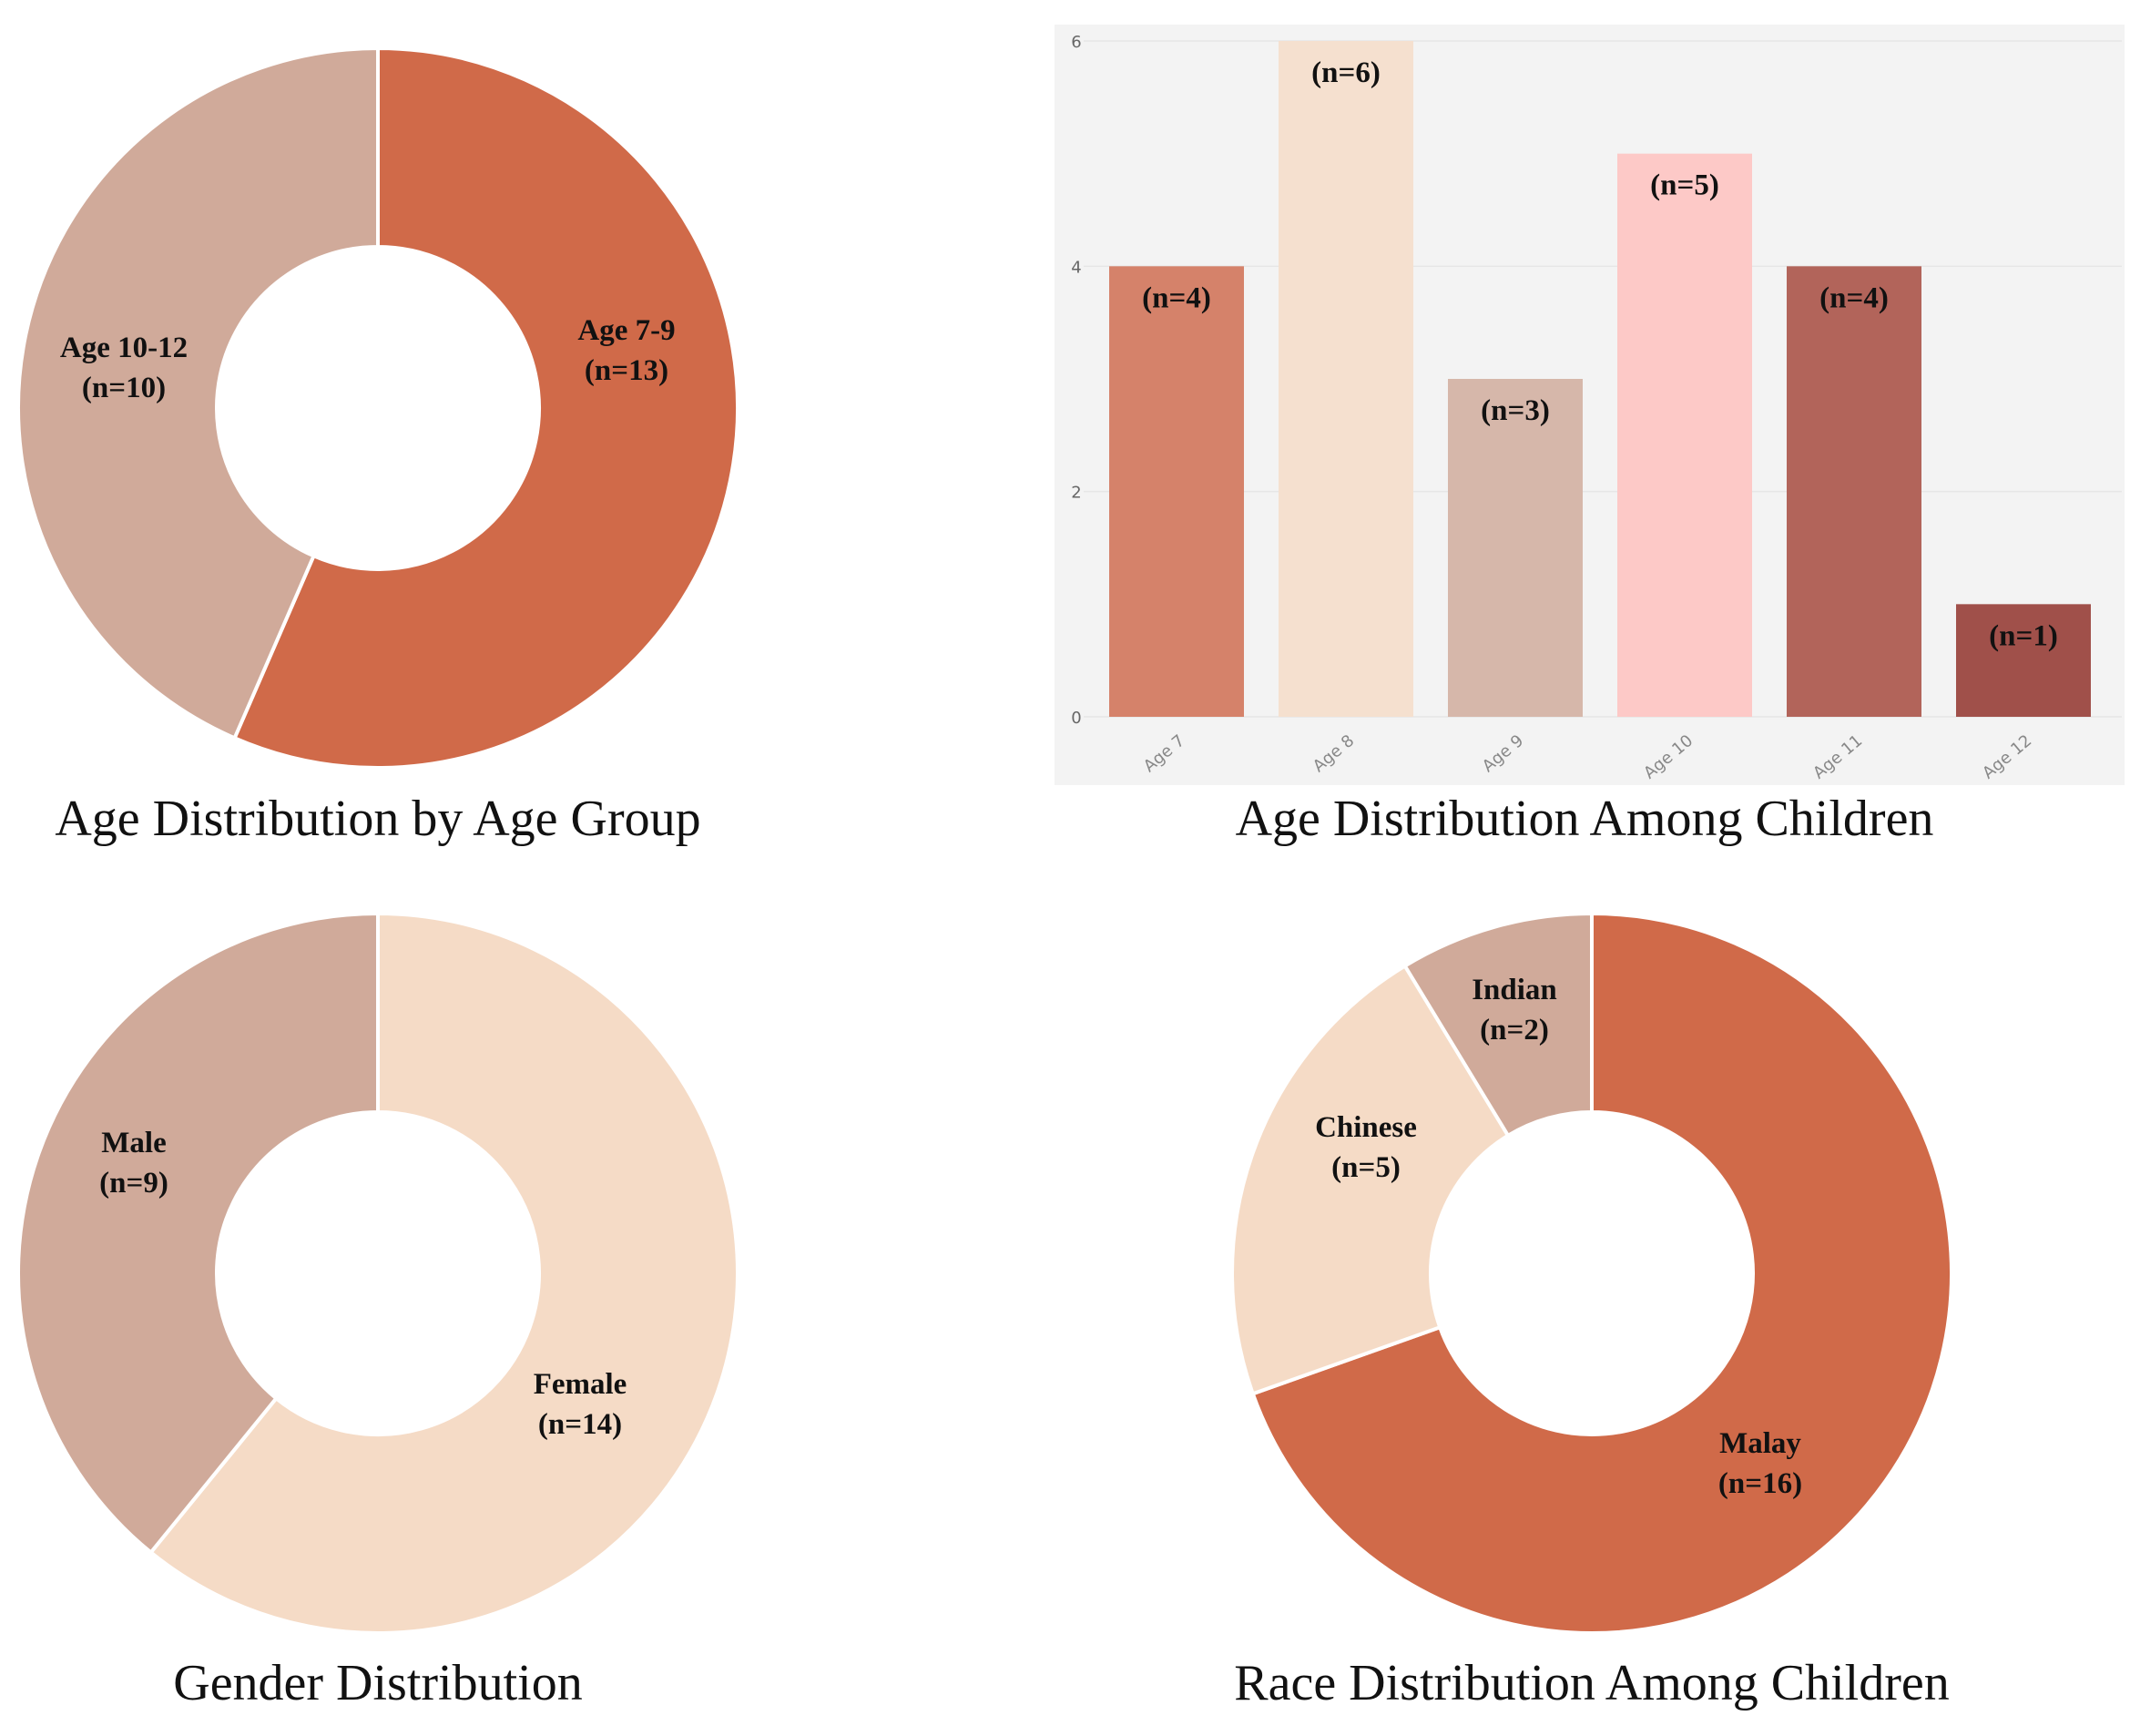 The height and width of the screenshot is (1736, 2130). Describe the element at coordinates (377, 1683) in the screenshot. I see `chart-title: Gender Distribution` at that location.